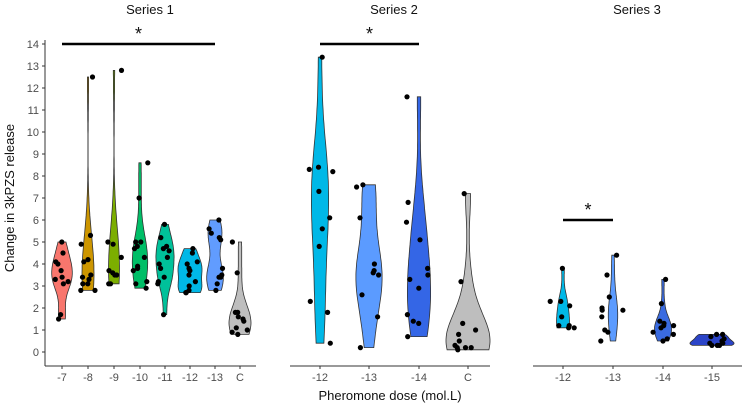 This screenshot has width=745, height=407. I want to click on y-tick-label: 14, so click(33, 45).